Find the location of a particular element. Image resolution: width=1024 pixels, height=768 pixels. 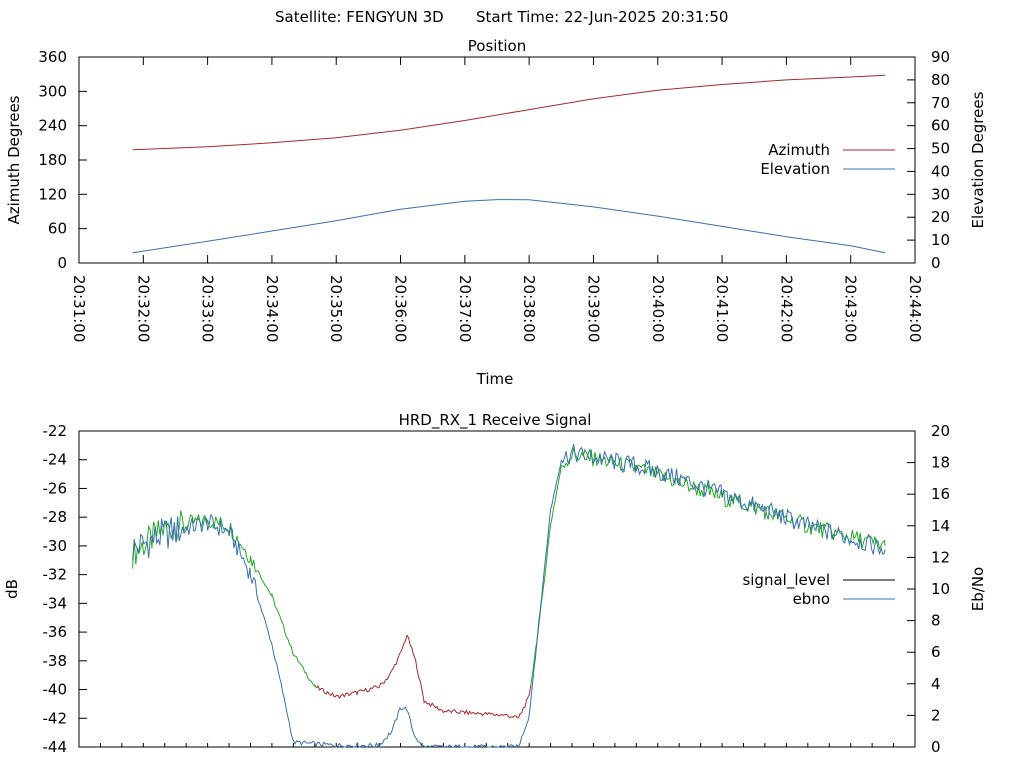

x-tick-label: 20:44:00 is located at coordinates (915, 308).